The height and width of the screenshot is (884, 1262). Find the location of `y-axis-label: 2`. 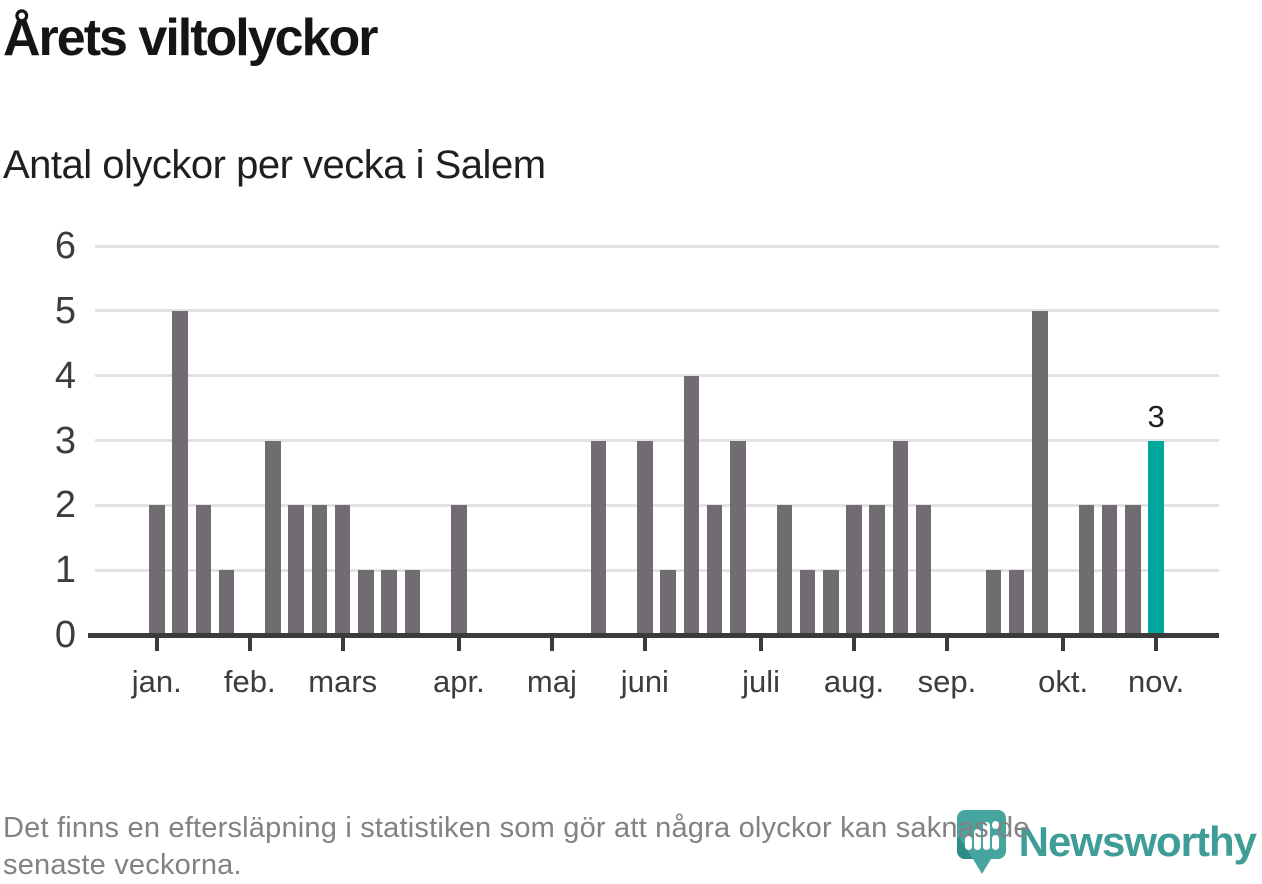

y-axis-label: 2 is located at coordinates (65, 505).